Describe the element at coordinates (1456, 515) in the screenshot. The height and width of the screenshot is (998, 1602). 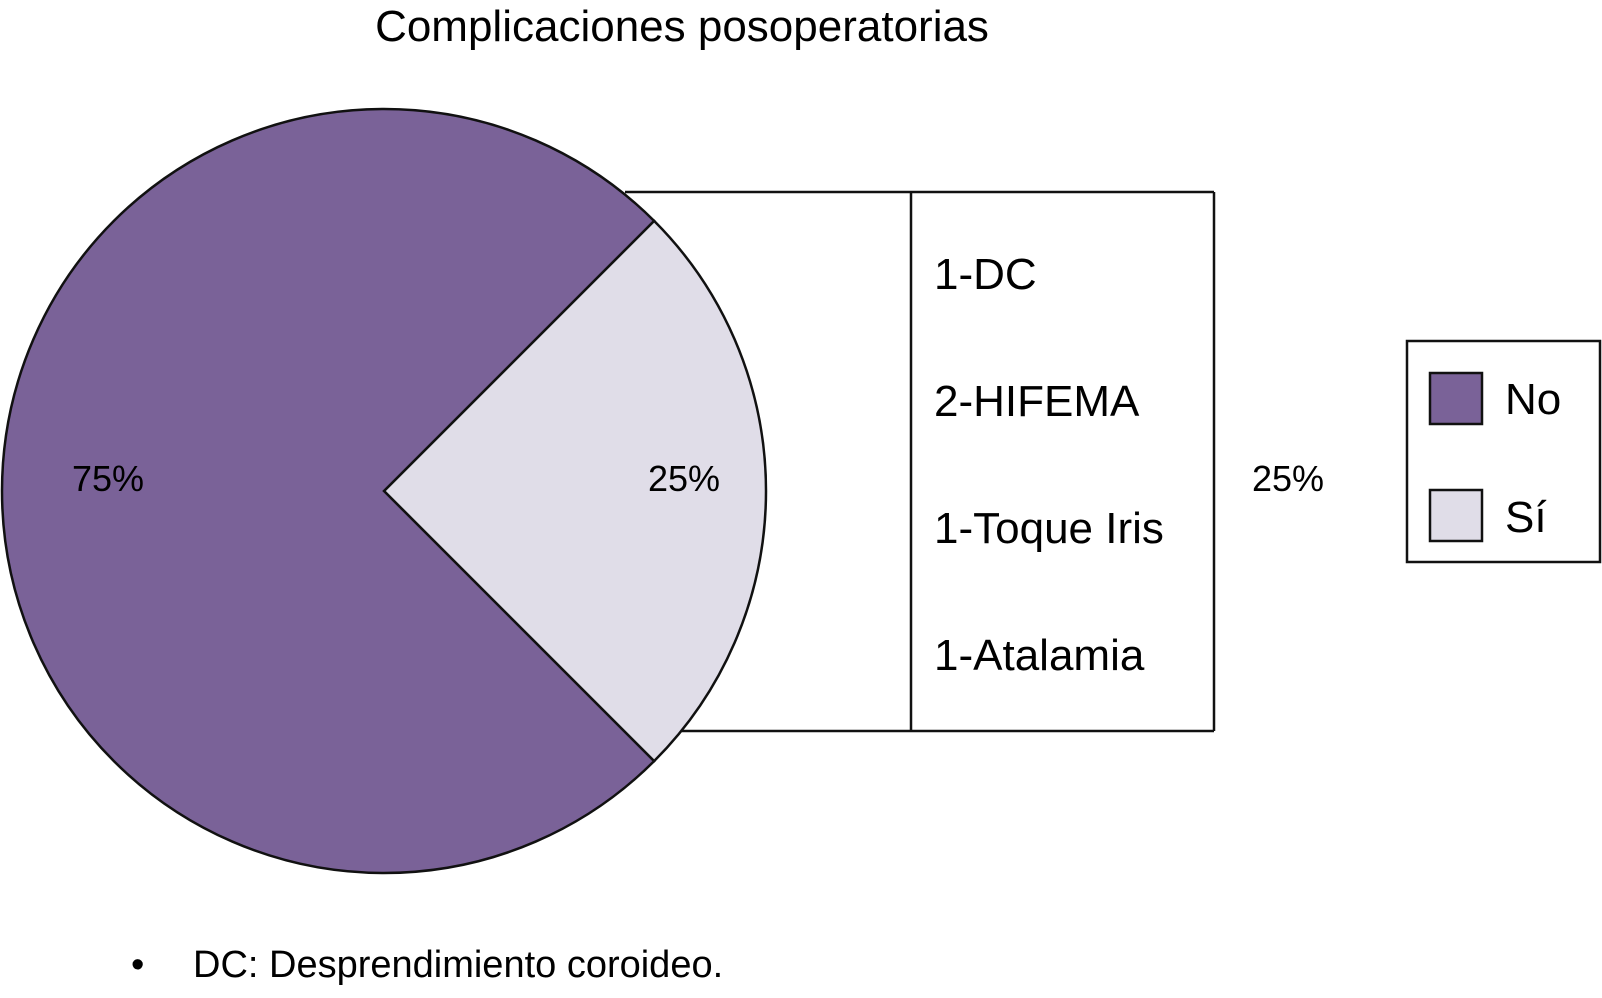
I see `legend-swatch-si` at that location.